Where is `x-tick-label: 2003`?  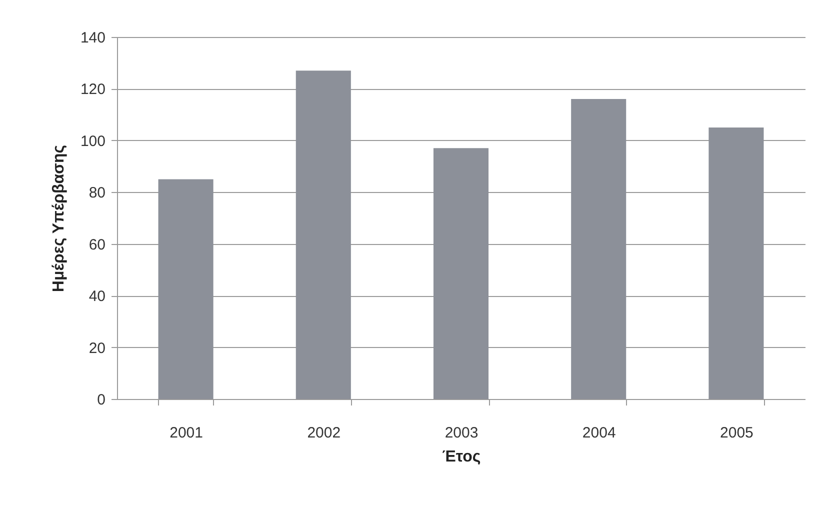
x-tick-label: 2003 is located at coordinates (461, 433).